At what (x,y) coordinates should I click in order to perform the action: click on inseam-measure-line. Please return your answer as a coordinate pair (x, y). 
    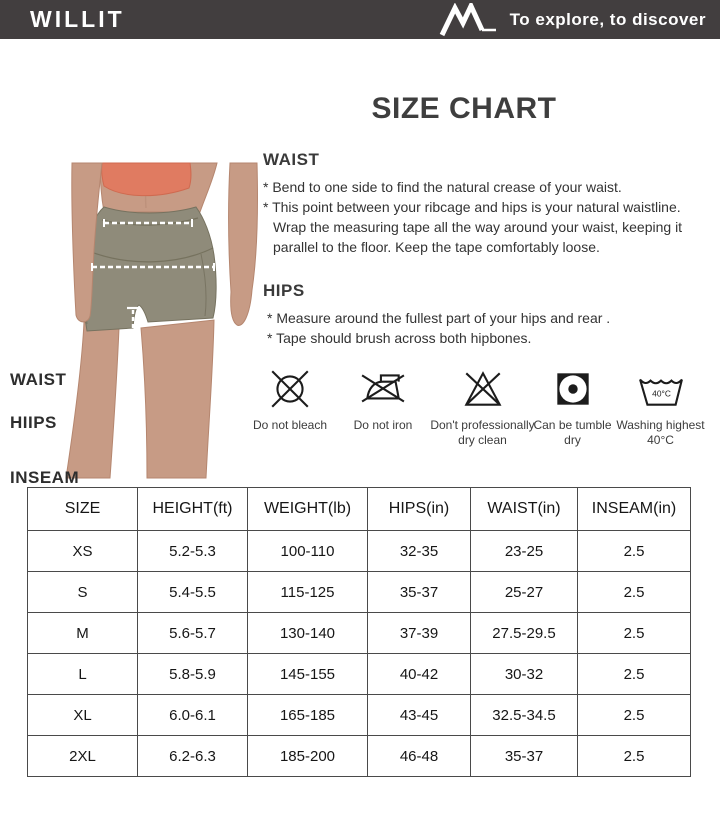
    Looking at the image, I should click on (133, 319).